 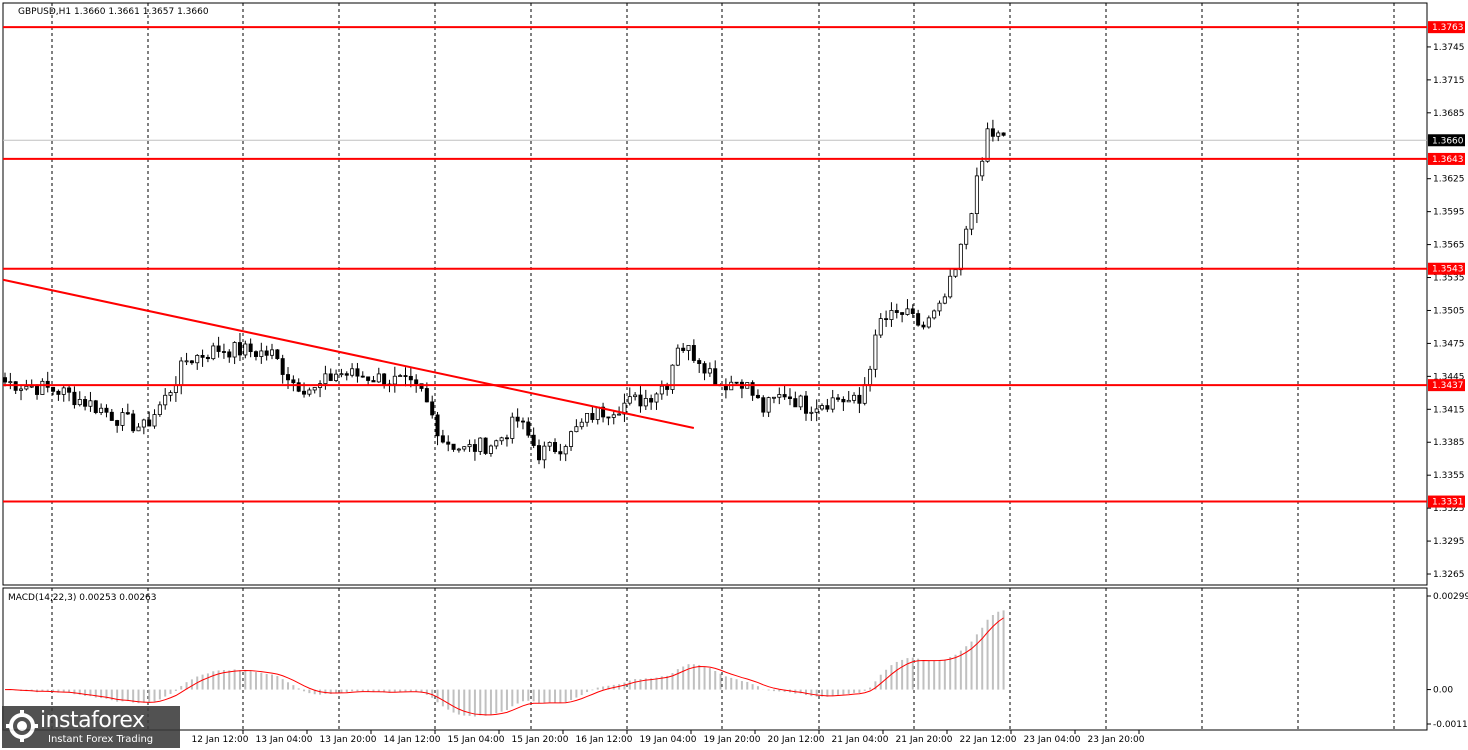 I want to click on price-tick-label: 1.3385, so click(x=1449, y=443).